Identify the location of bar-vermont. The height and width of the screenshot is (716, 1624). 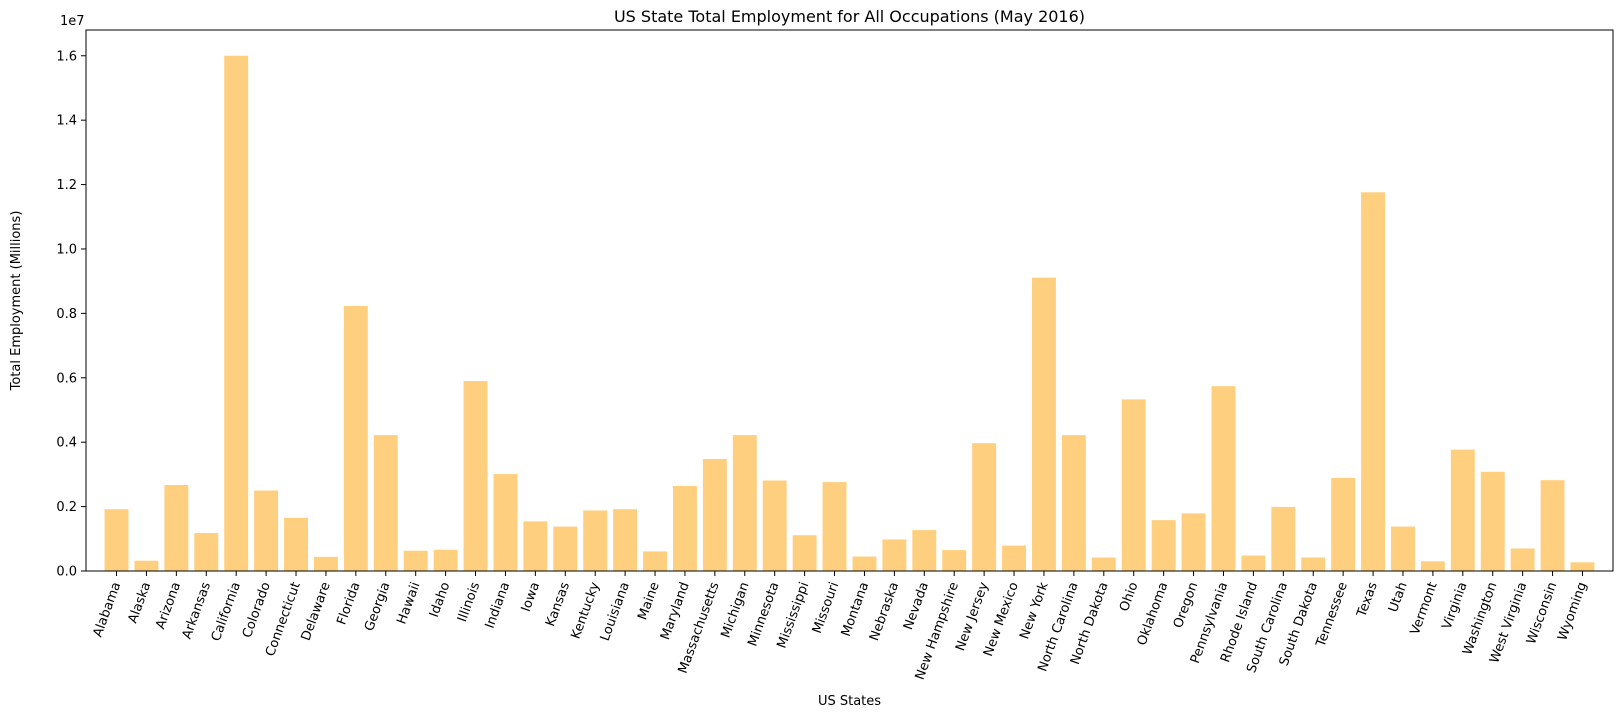
(1432, 566).